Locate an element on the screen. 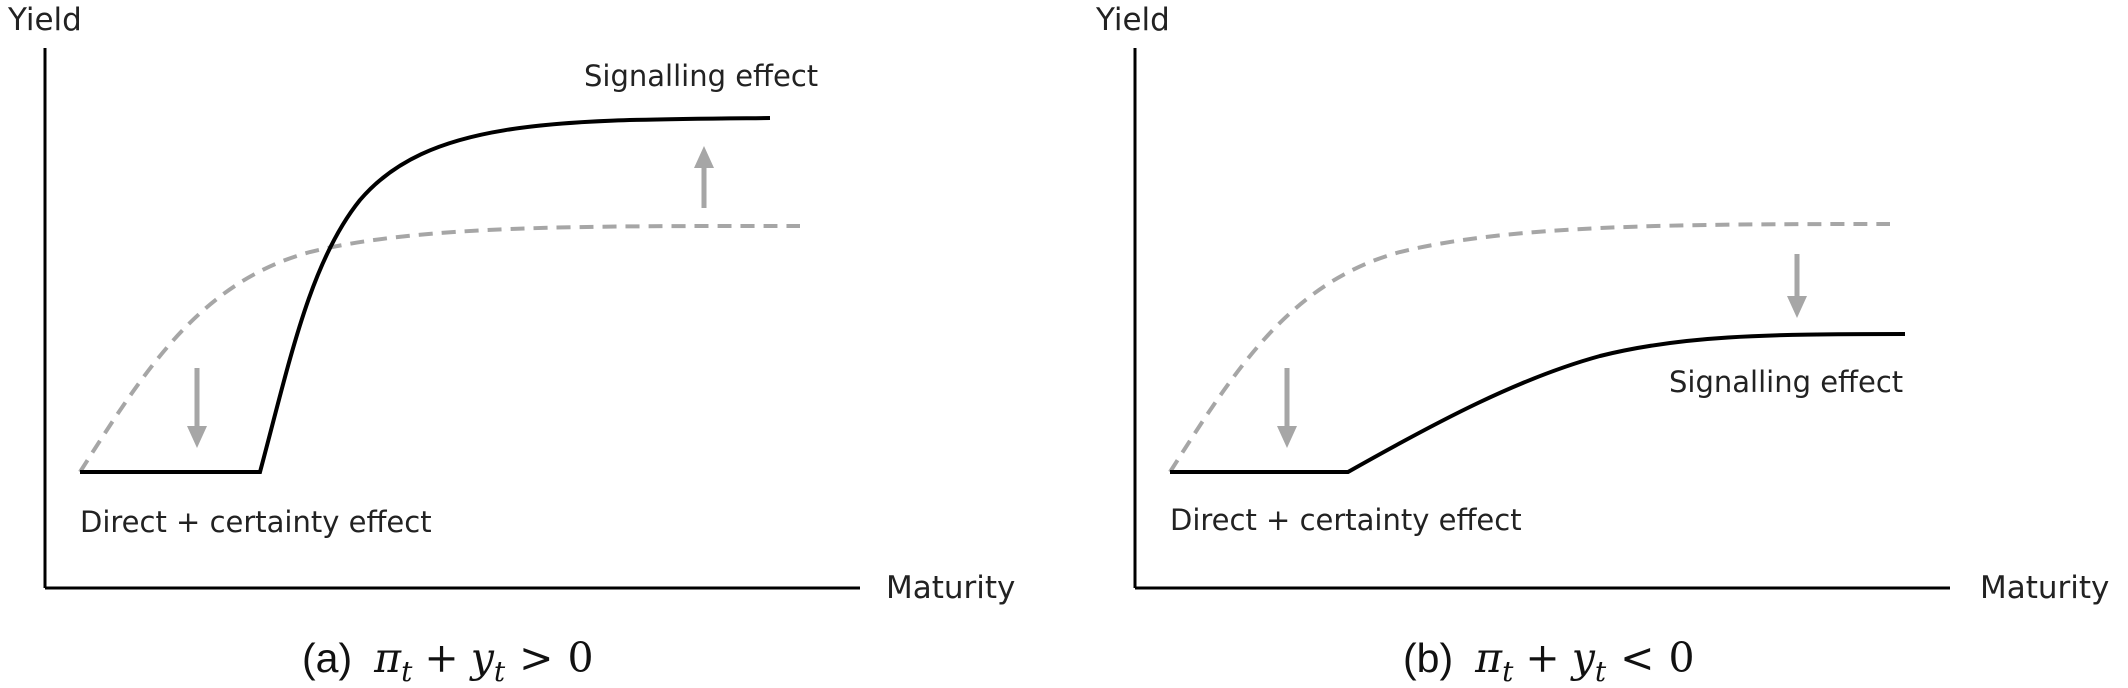 This screenshot has height=688, width=2128. y-axis-label-b: Yield is located at coordinates (1132, 20).